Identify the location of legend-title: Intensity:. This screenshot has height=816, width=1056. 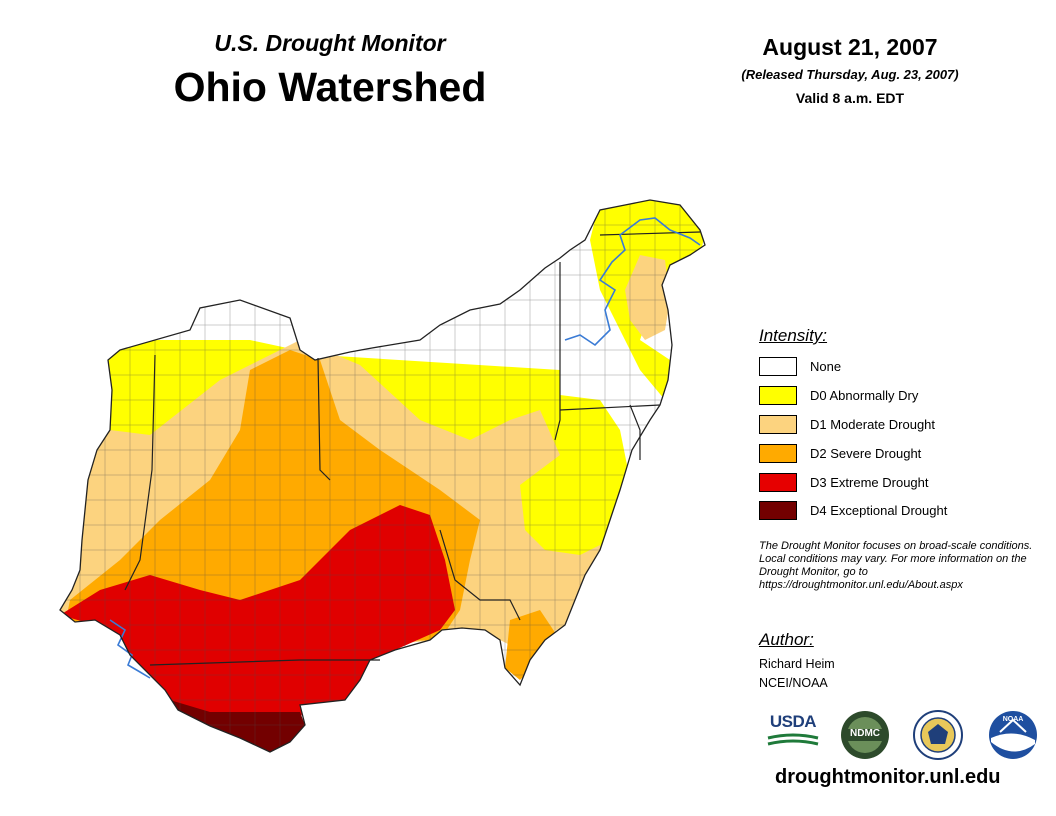
(793, 335).